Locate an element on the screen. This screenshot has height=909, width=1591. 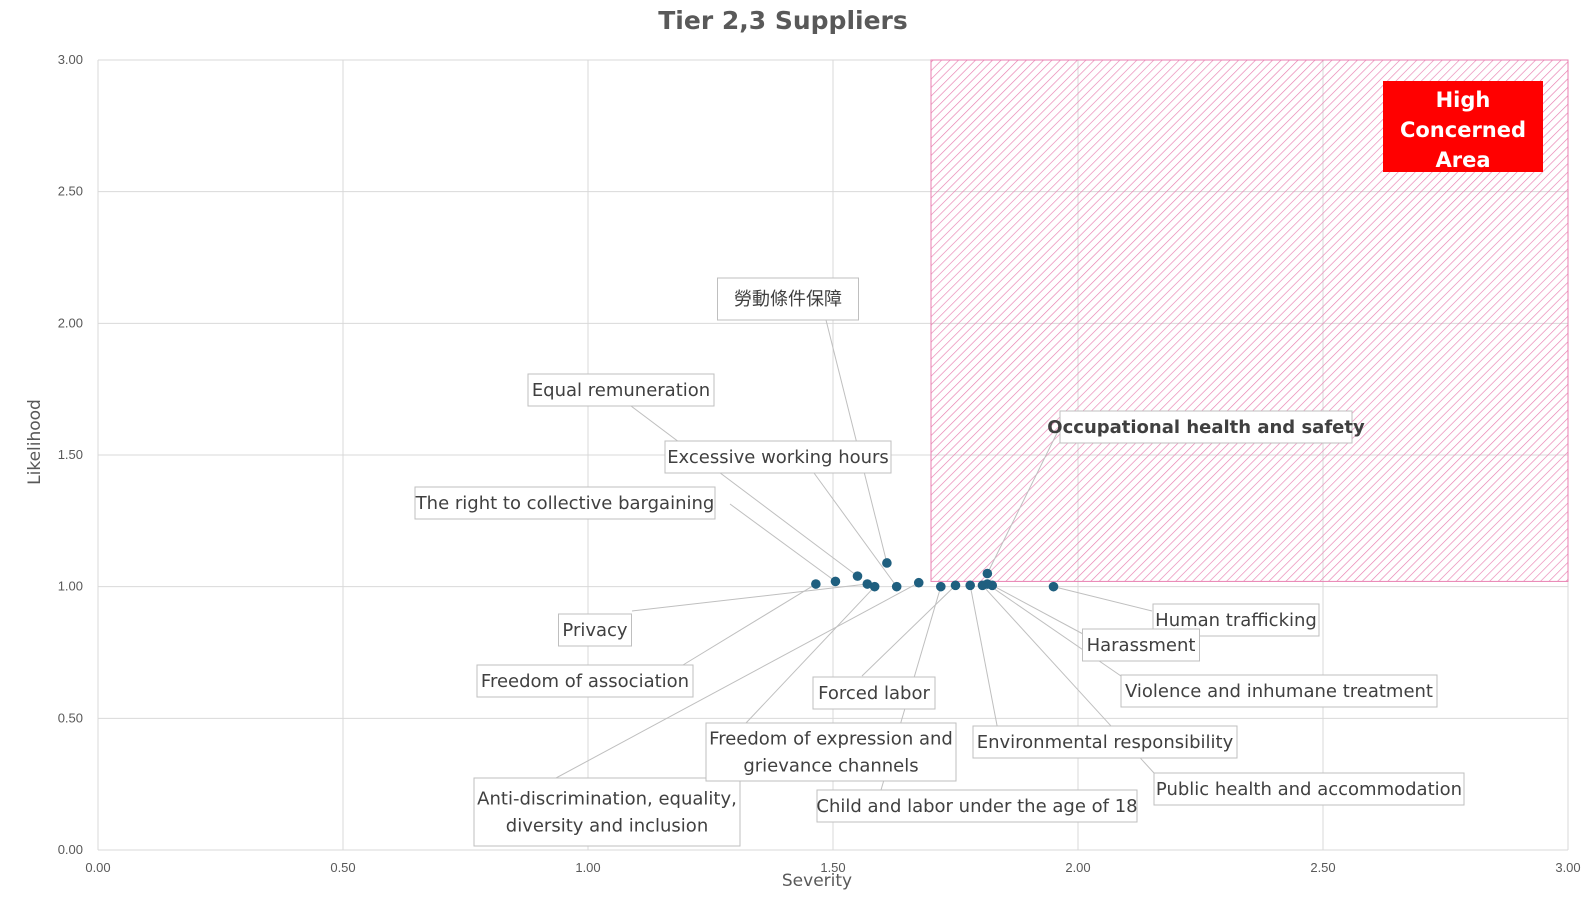
data-label: Violence and inhumane treatment is located at coordinates (1279, 691).